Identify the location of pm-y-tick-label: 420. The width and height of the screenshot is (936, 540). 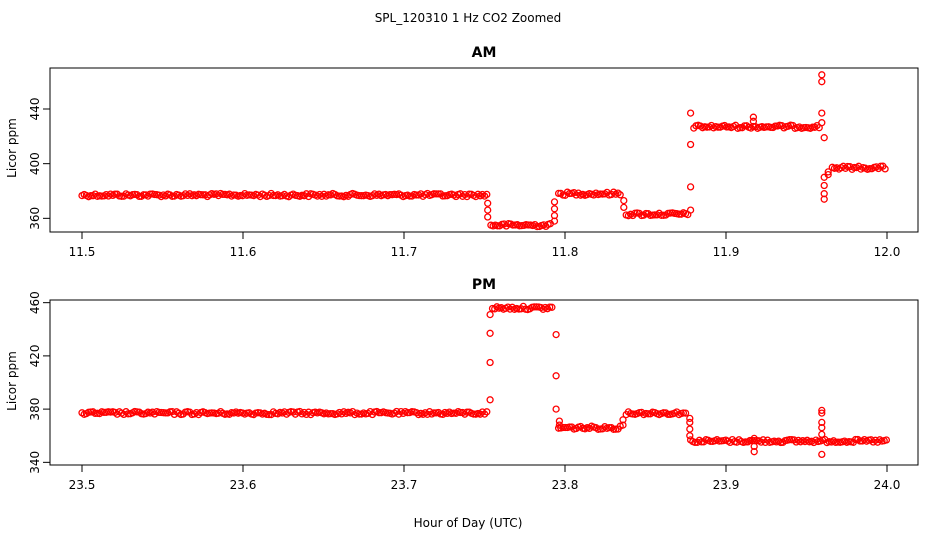
(35, 355).